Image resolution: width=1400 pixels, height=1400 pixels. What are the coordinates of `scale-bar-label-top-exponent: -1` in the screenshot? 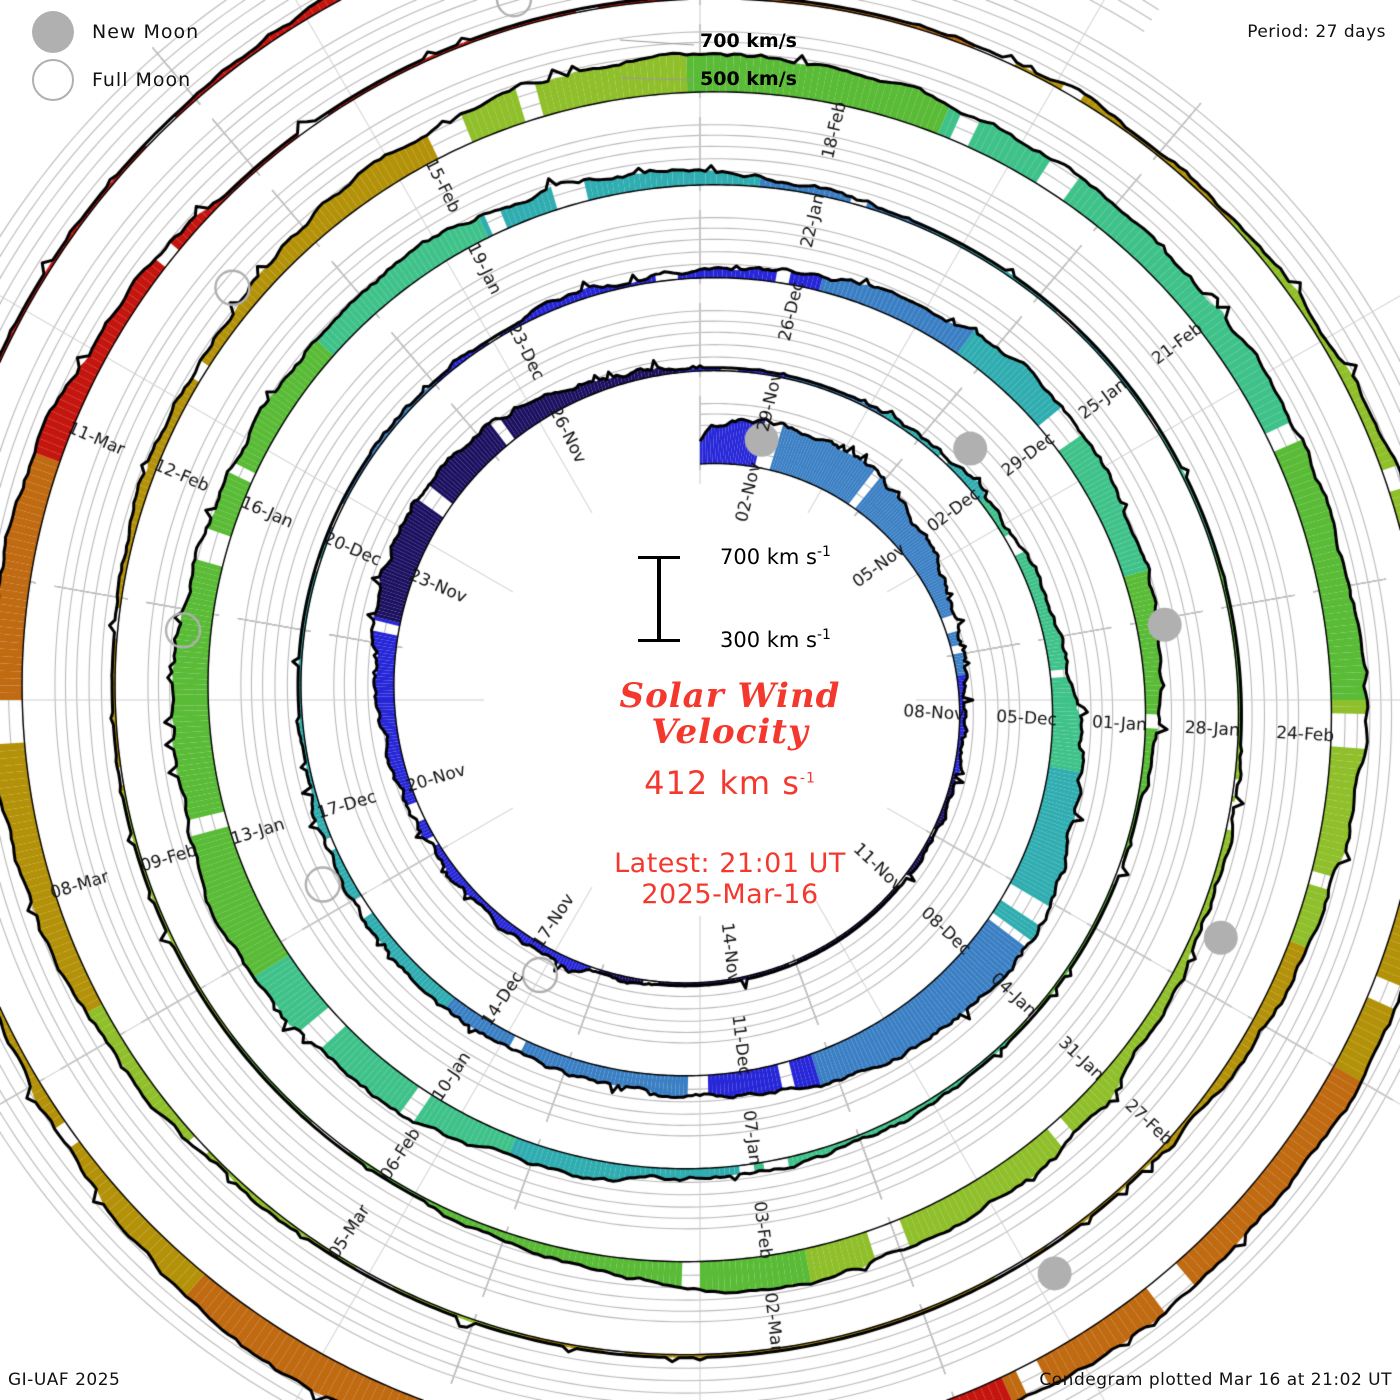 It's located at (824, 552).